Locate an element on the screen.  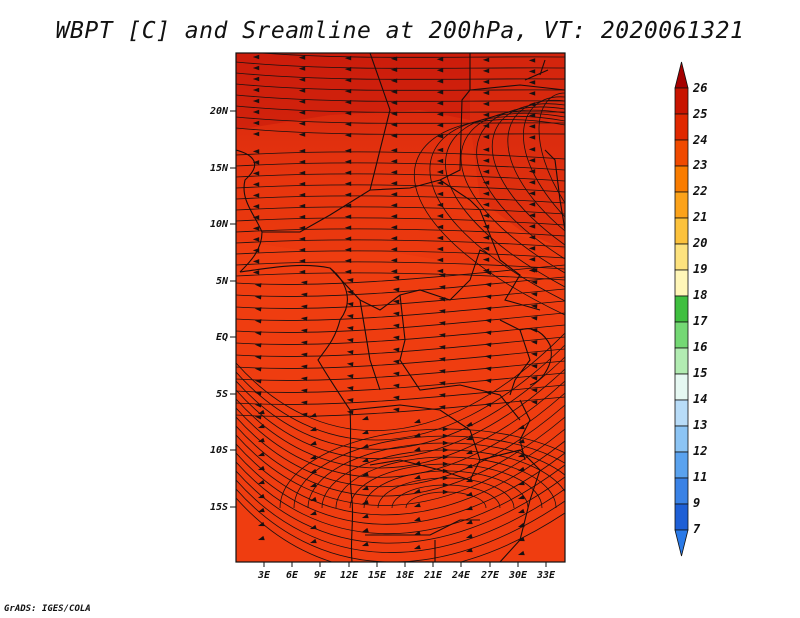
longitude-axis is located at coordinates (405, 564).